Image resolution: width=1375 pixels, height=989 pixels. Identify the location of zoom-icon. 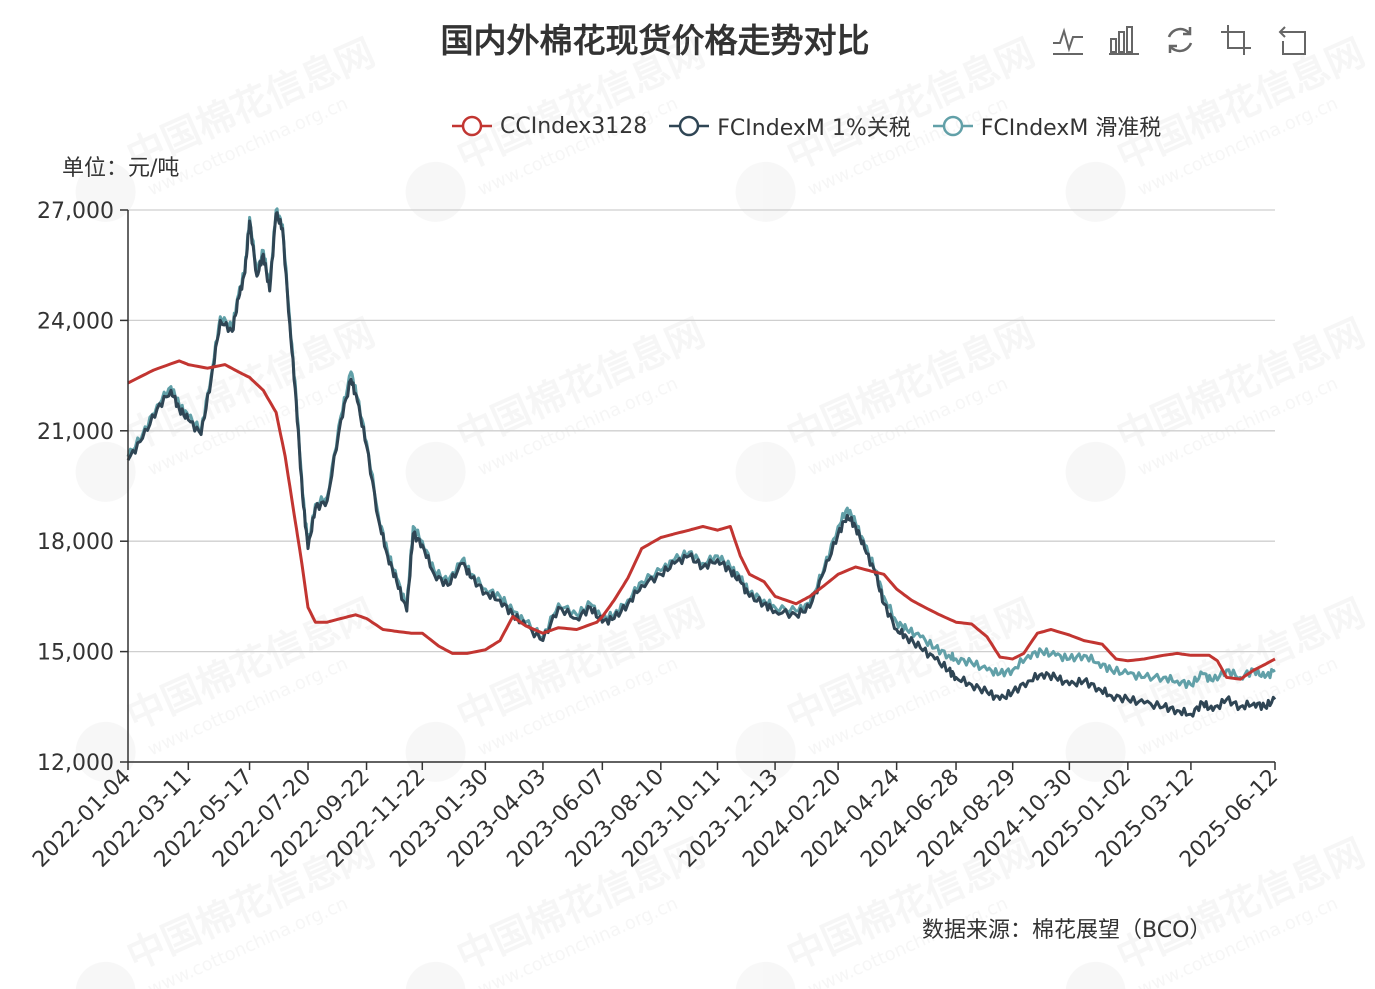
(1236, 40).